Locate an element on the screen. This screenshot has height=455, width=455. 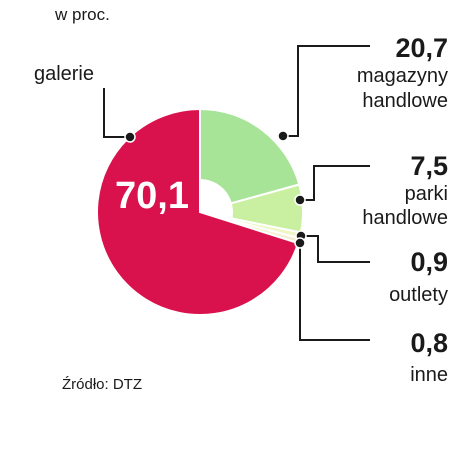
chart-title: w proc. is located at coordinates (82, 14).